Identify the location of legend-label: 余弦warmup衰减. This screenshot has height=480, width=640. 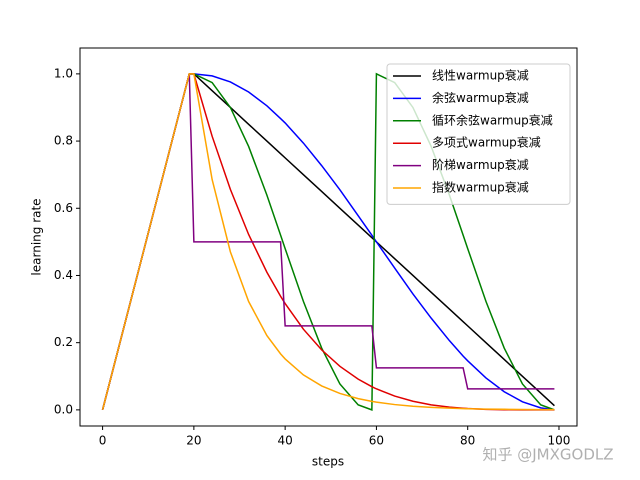
(480, 97).